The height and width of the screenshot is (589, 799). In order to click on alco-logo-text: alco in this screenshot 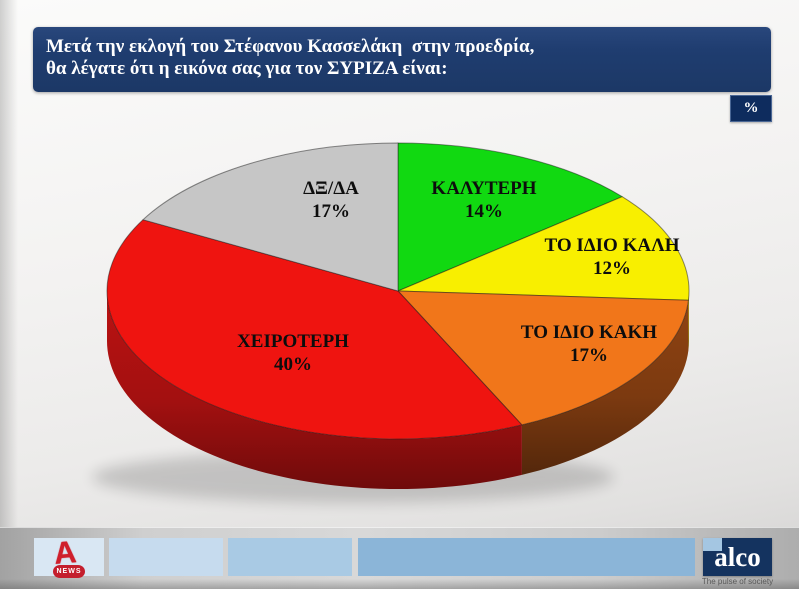, I will do `click(737, 557)`.